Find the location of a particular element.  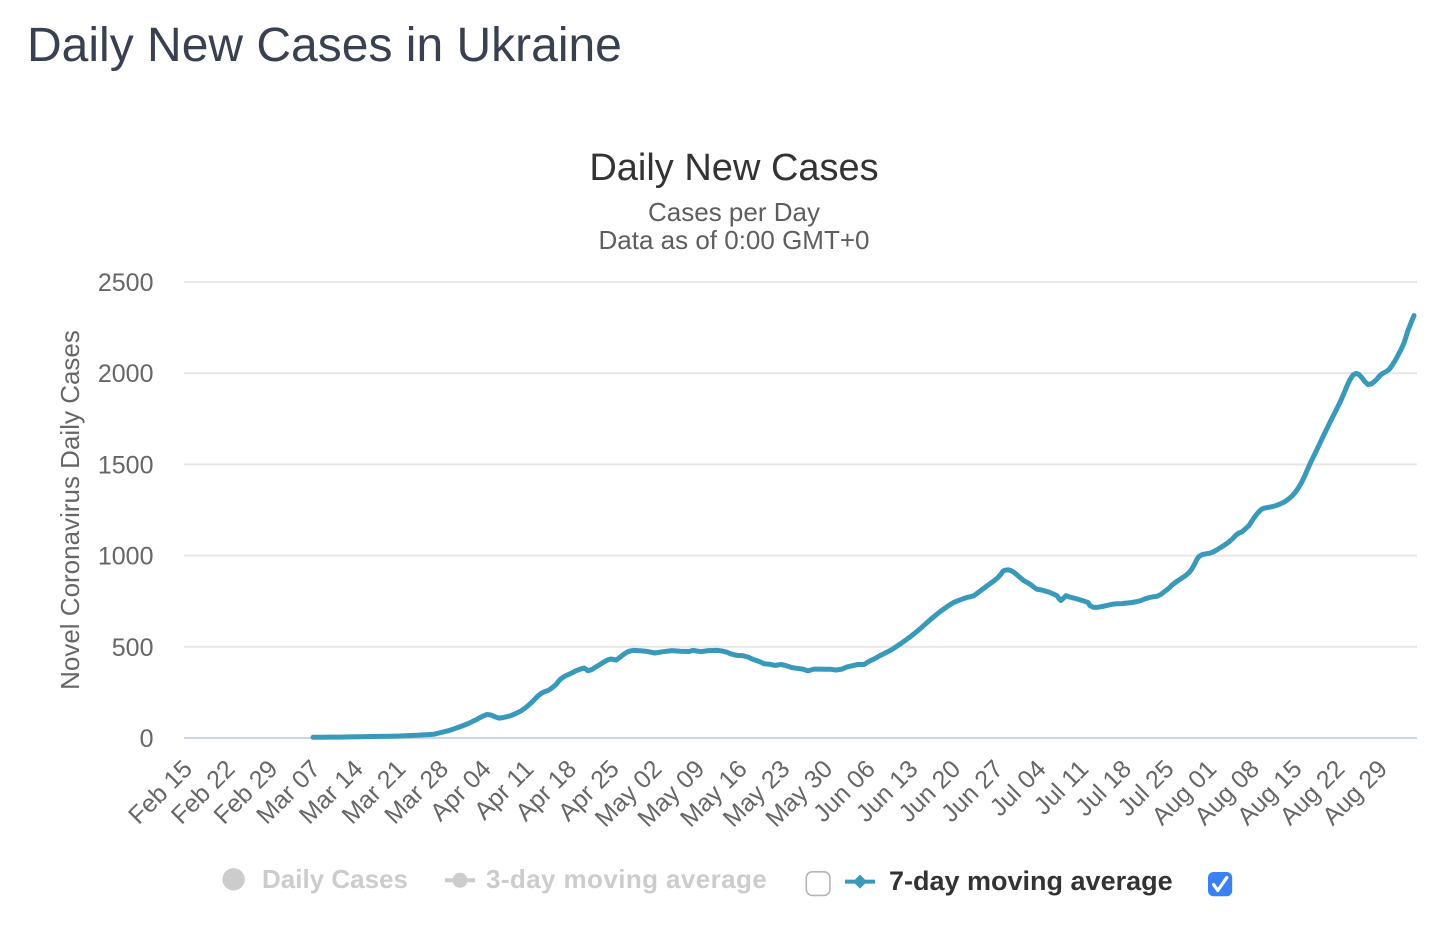

svg-text: 500 is located at coordinates (133, 648).